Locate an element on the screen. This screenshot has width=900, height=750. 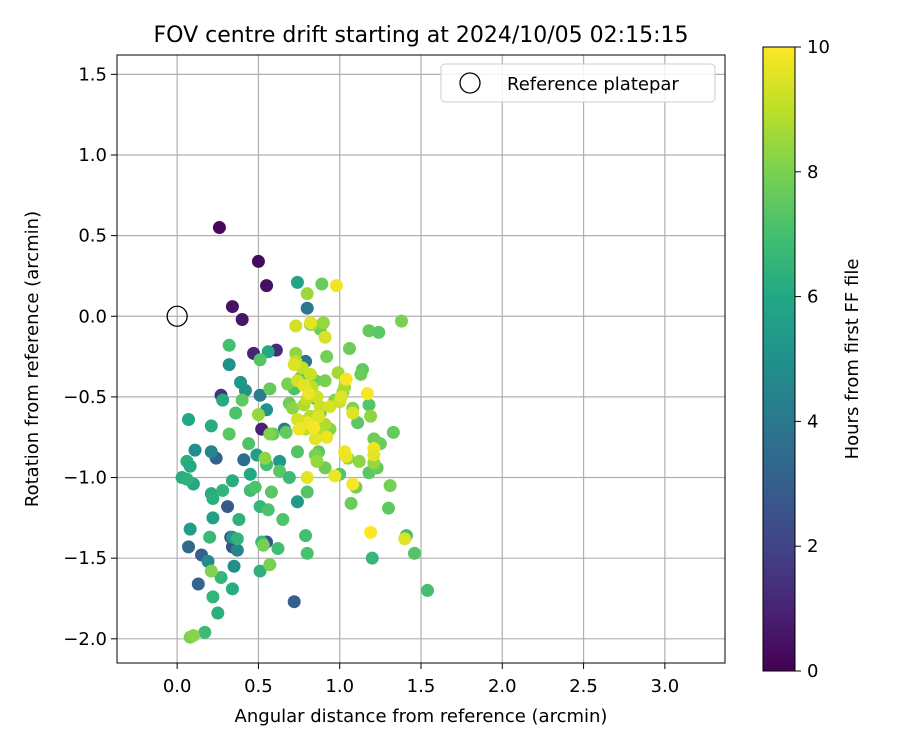
colorbar: 0 2 4 6 8 10 Hours from first FF file is located at coordinates (812, 359).